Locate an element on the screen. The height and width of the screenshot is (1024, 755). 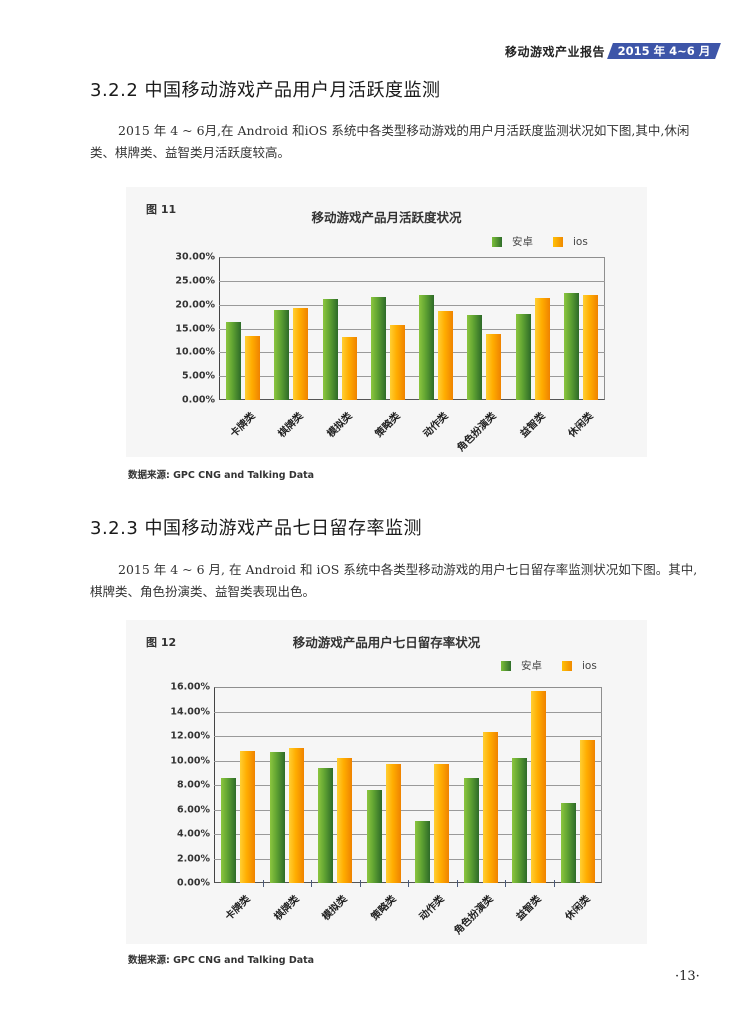
period-badge-text: 2015 年 4~6 月 is located at coordinates (664, 51).